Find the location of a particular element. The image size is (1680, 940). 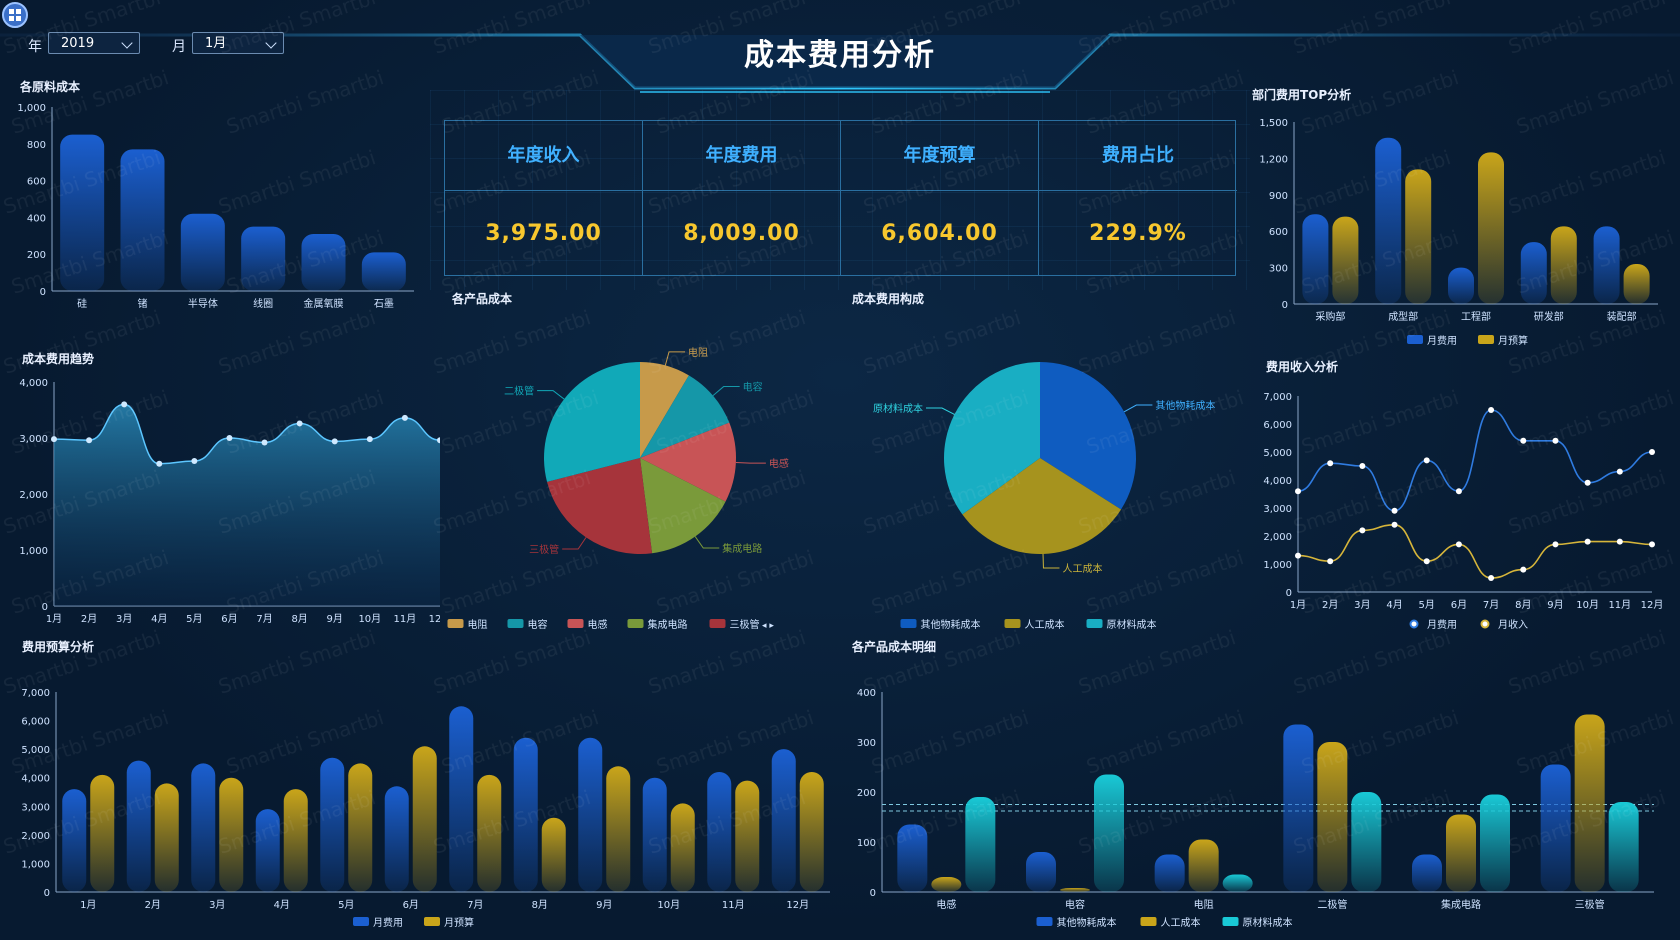

x-tick-label: 线圈 is located at coordinates (263, 303).